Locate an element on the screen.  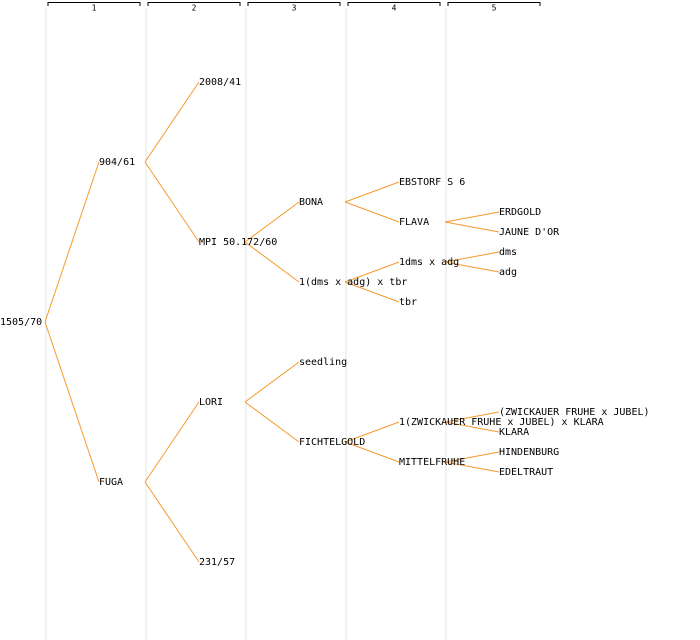
node-label: LORI is located at coordinates (211, 402).